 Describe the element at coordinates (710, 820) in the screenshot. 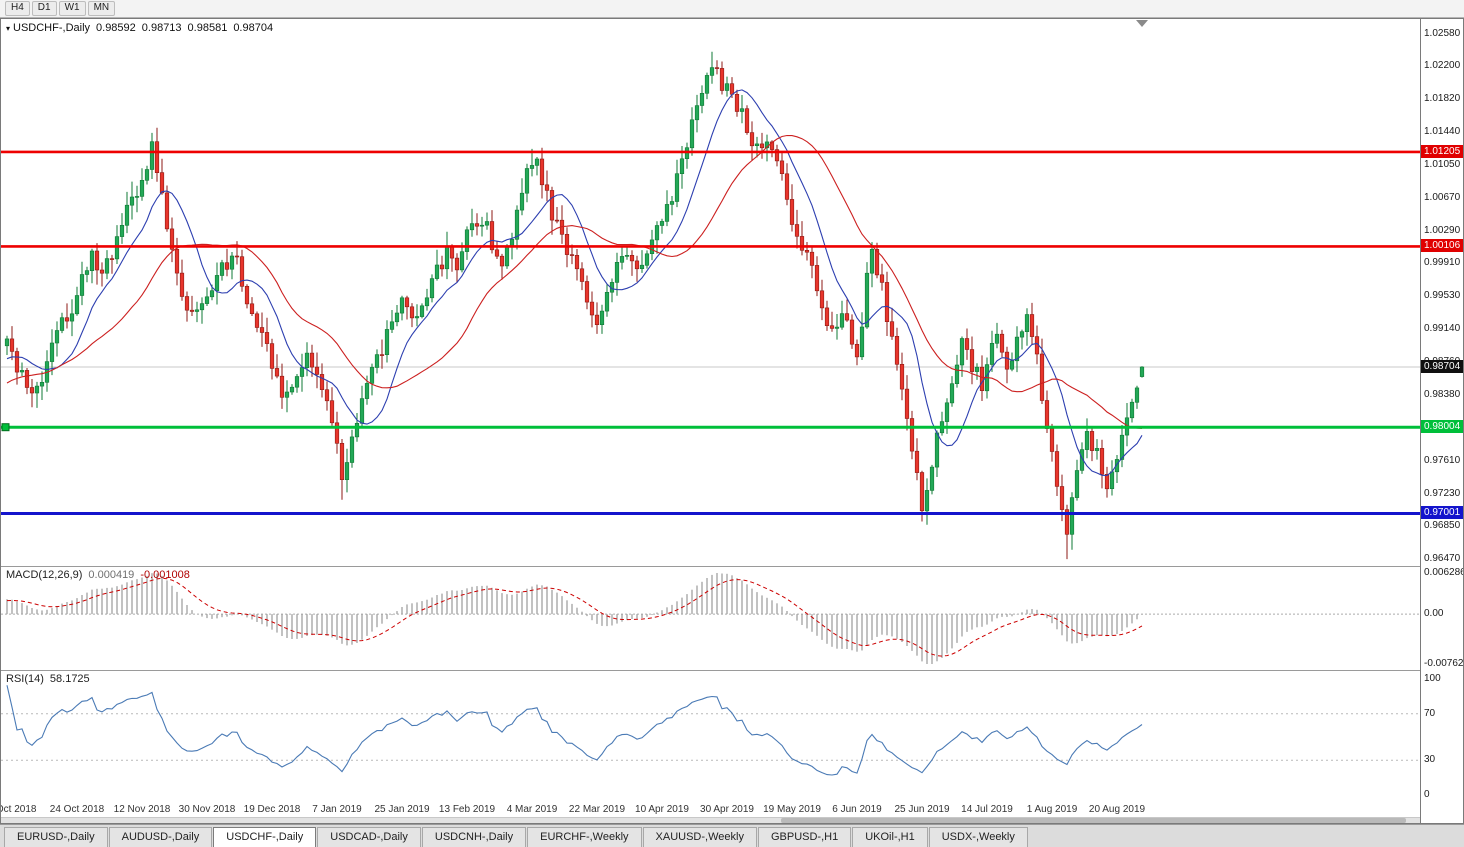

I see `horizontal-scrollbar` at that location.